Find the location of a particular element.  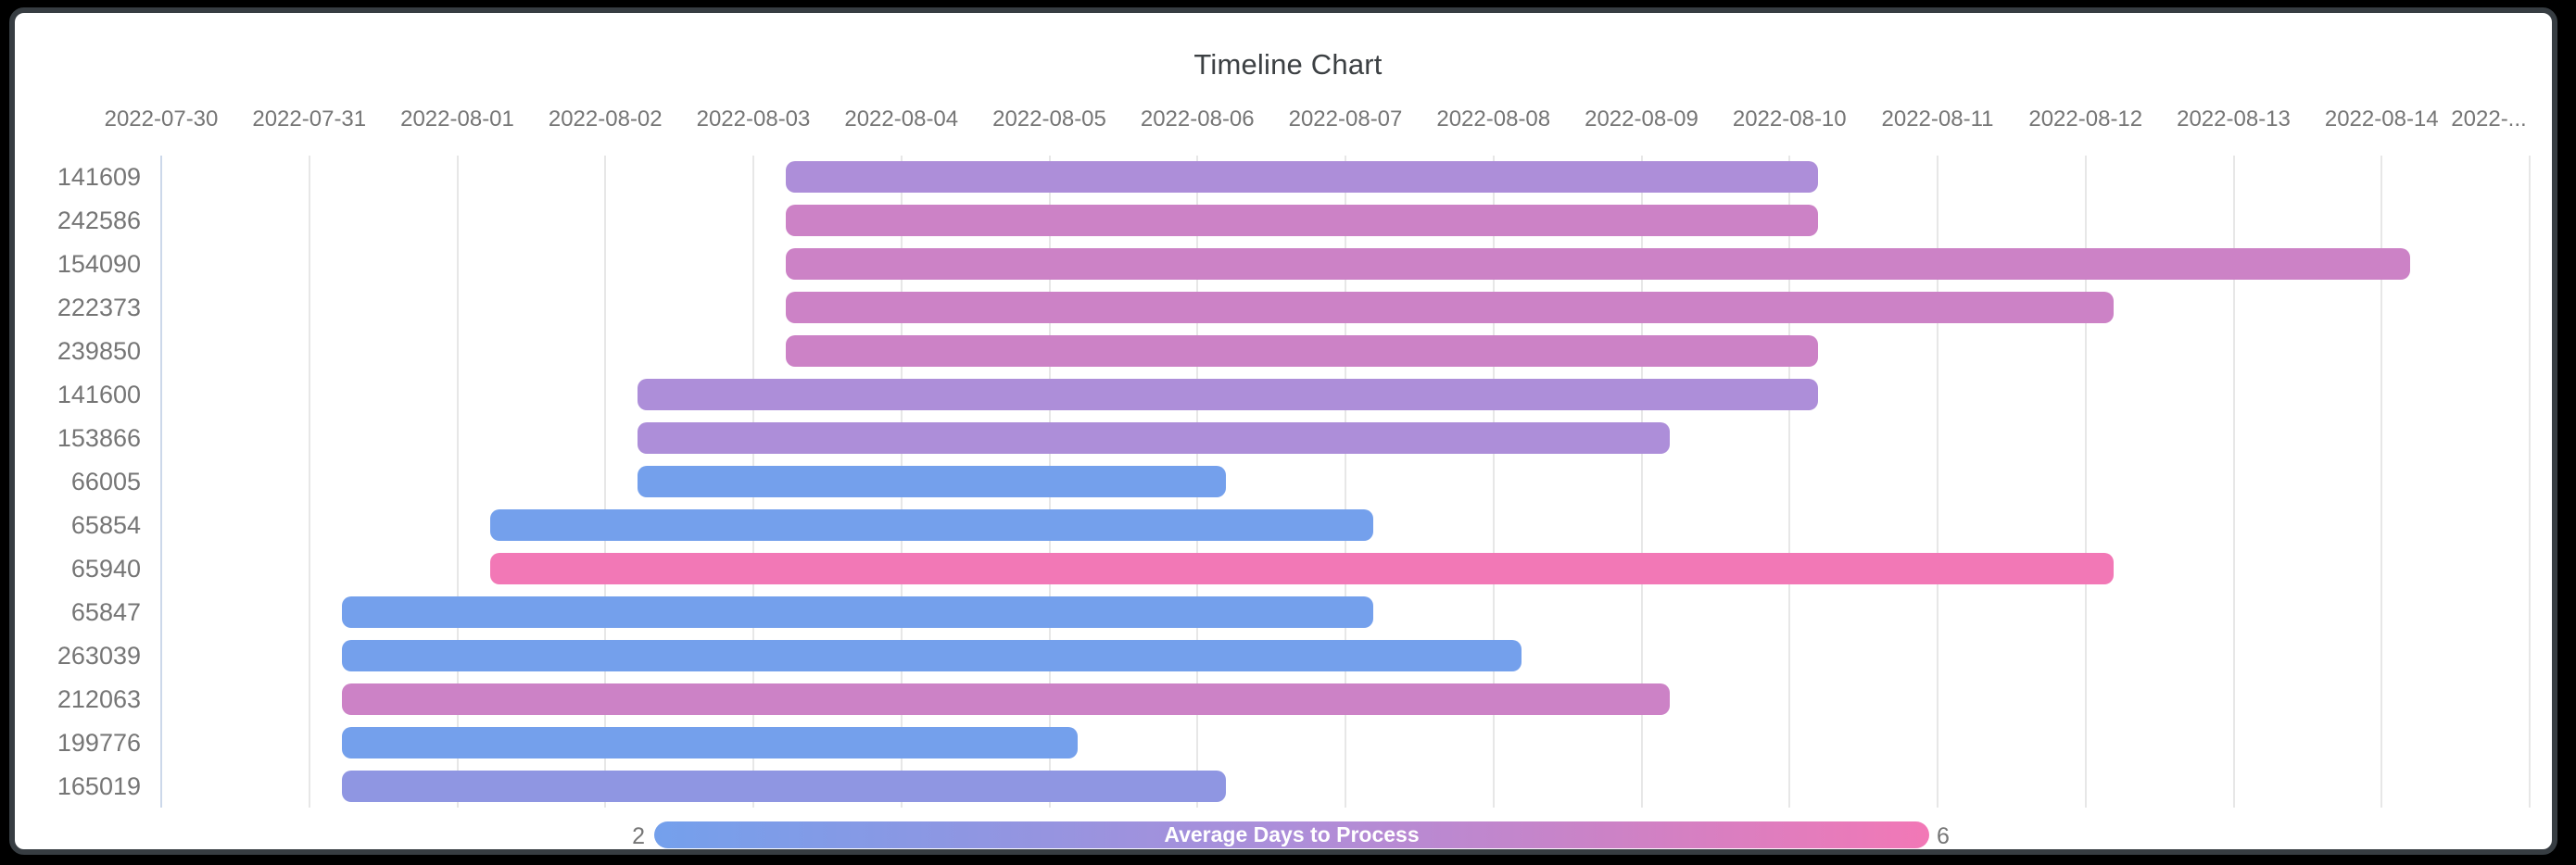

chart-title: Timeline Chart is located at coordinates (1288, 64).